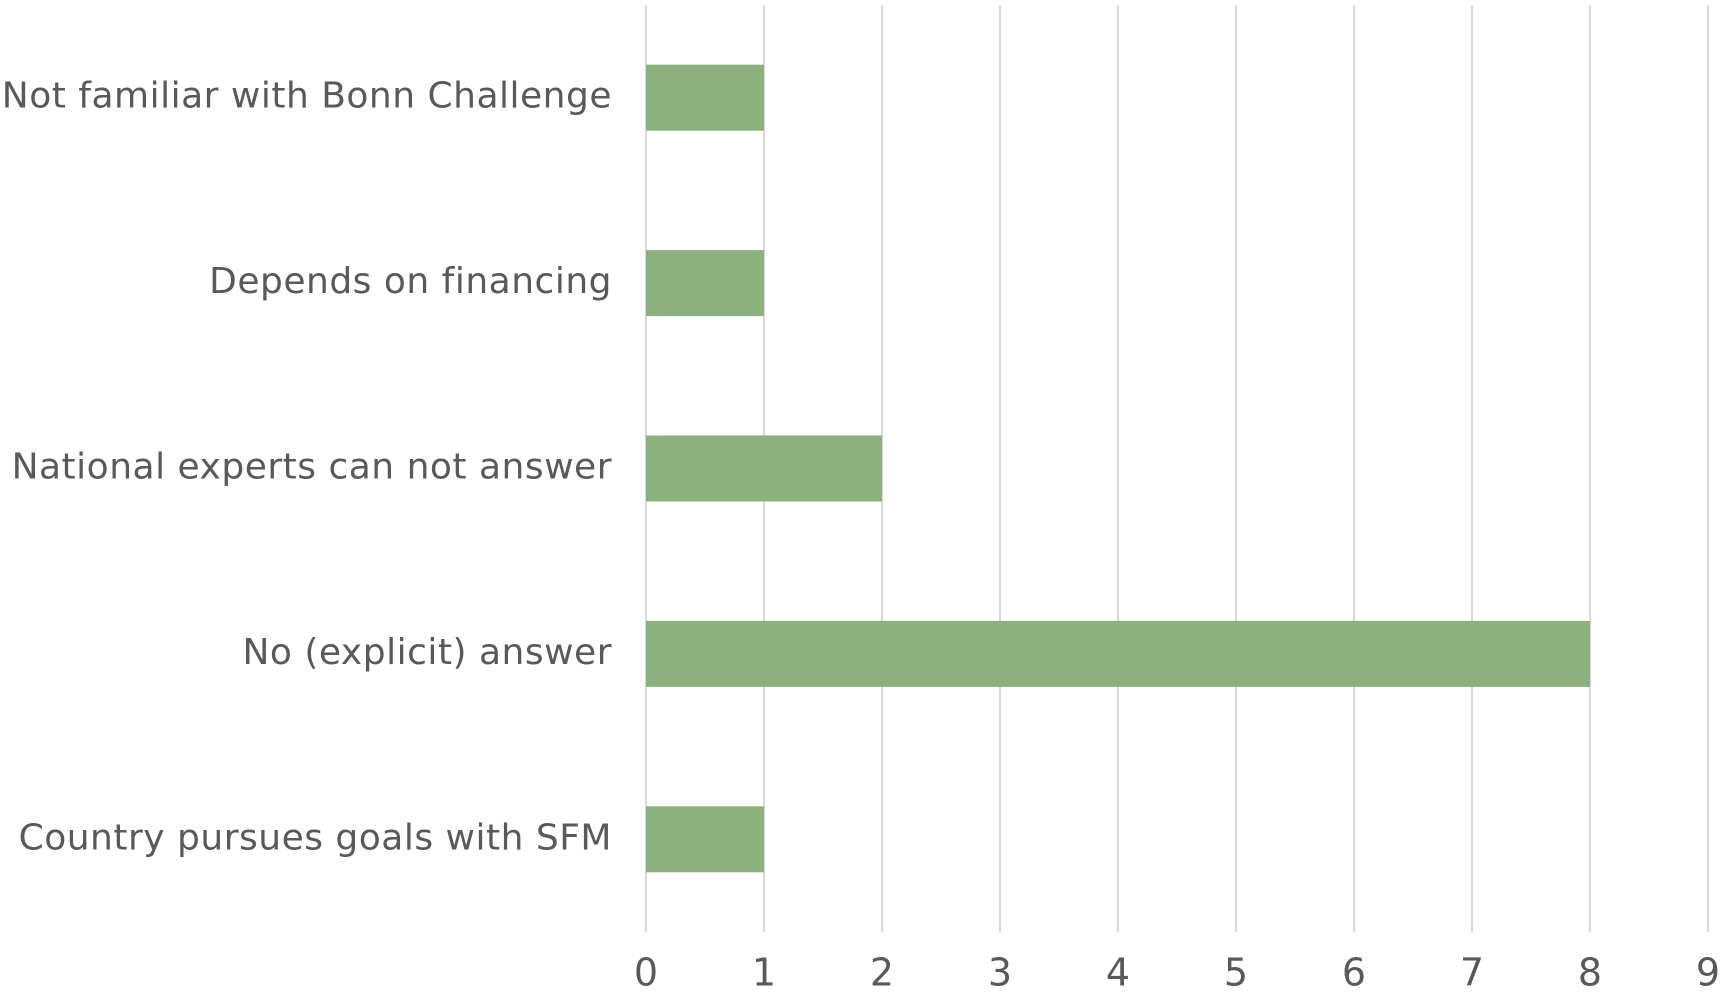 The width and height of the screenshot is (1725, 997). What do you see at coordinates (646, 973) in the screenshot?
I see `x-tick-label: 0` at bounding box center [646, 973].